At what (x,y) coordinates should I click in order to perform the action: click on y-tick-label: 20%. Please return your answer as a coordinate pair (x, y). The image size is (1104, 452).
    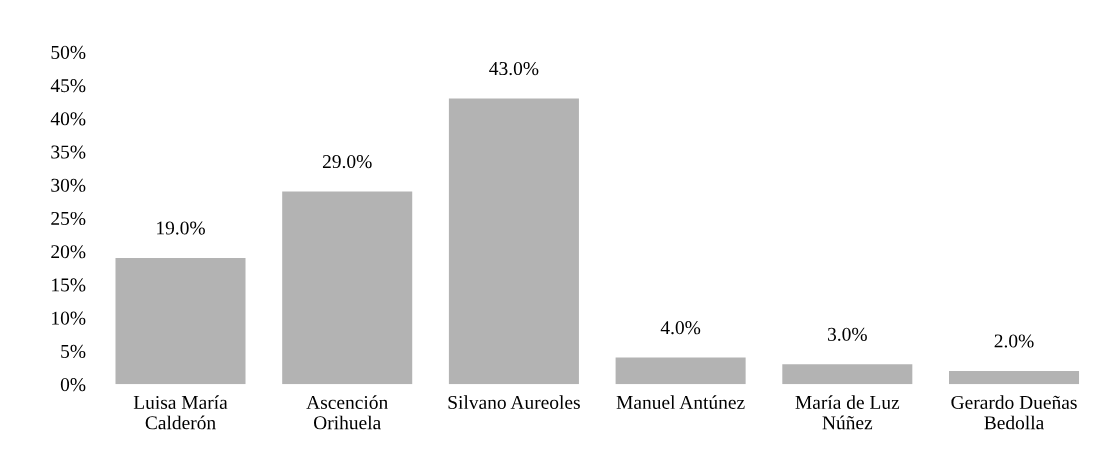
    Looking at the image, I should click on (68, 252).